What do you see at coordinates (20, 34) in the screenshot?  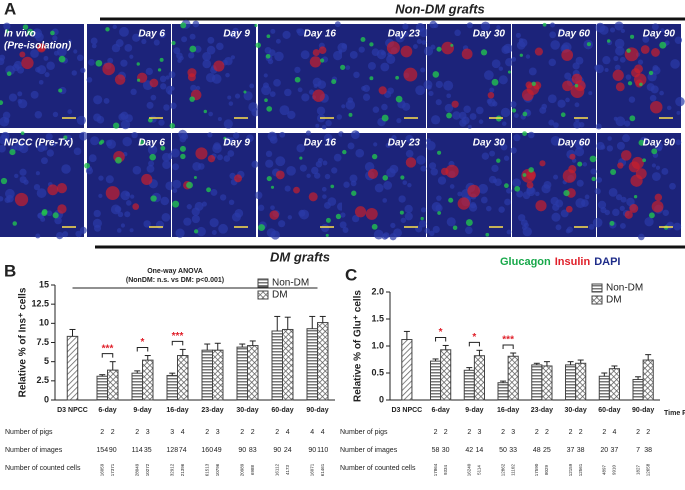 I see `image-label: In vivo` at bounding box center [20, 34].